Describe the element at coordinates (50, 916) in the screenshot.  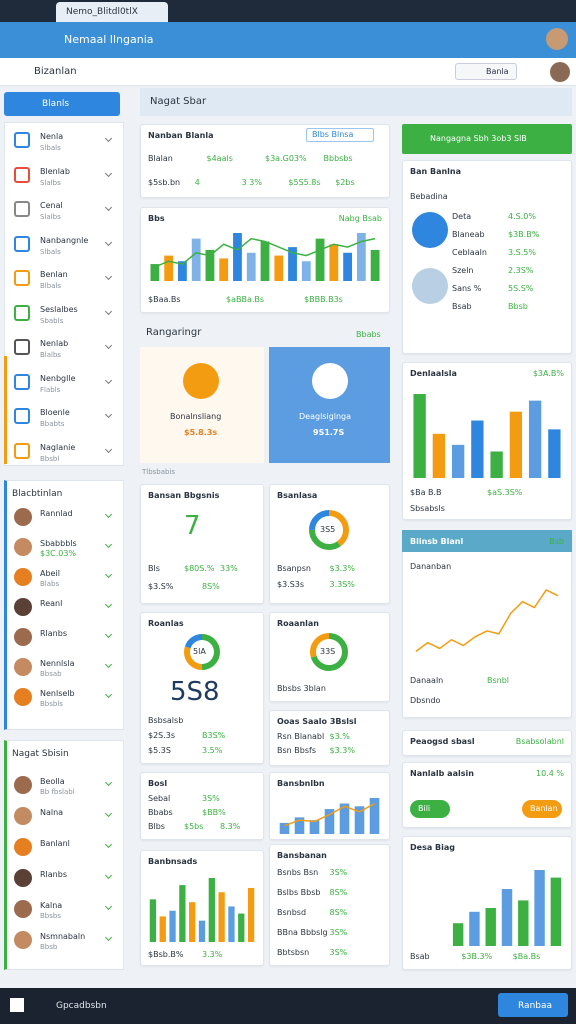
I see `person-sub: Bbsbs` at that location.